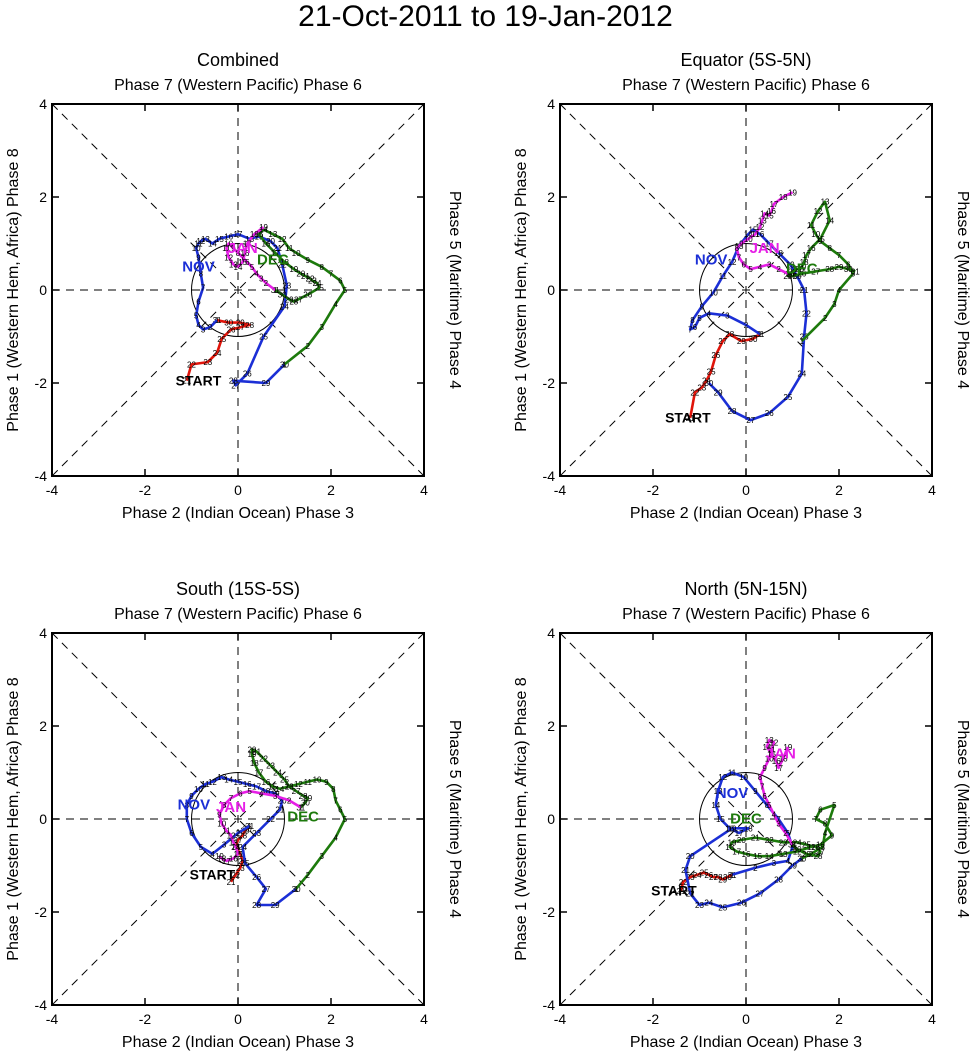 Image resolution: width=971 pixels, height=1058 pixels. What do you see at coordinates (293, 302) in the screenshot?
I see `day-label: 28` at bounding box center [293, 302].